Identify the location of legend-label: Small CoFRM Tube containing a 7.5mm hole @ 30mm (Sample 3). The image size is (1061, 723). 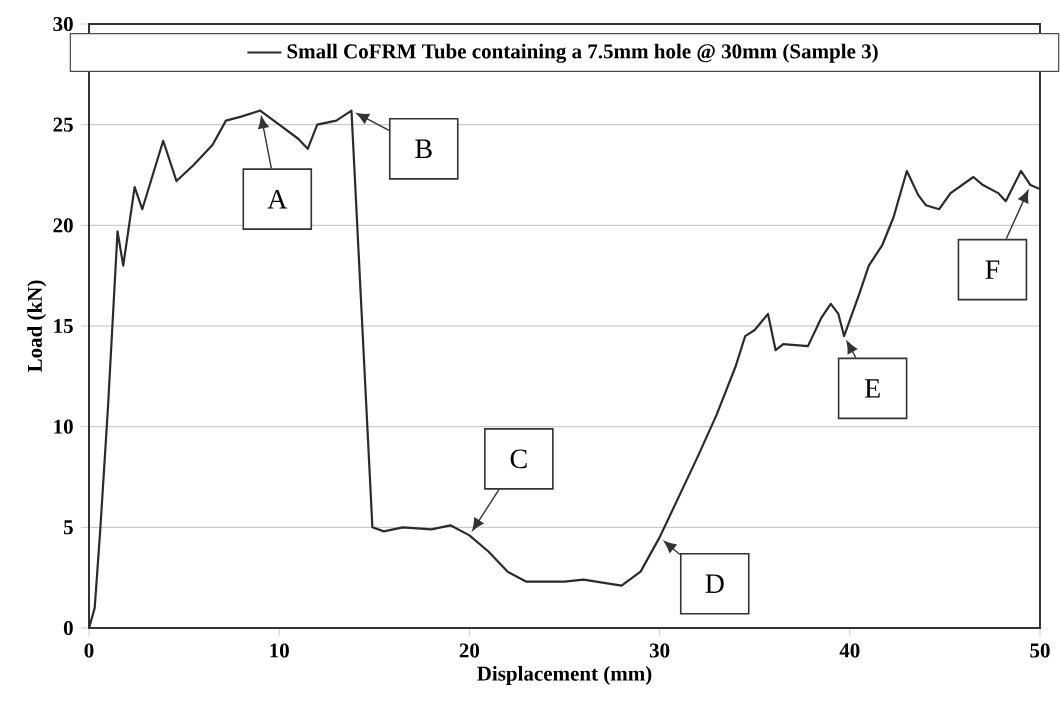
(582, 53).